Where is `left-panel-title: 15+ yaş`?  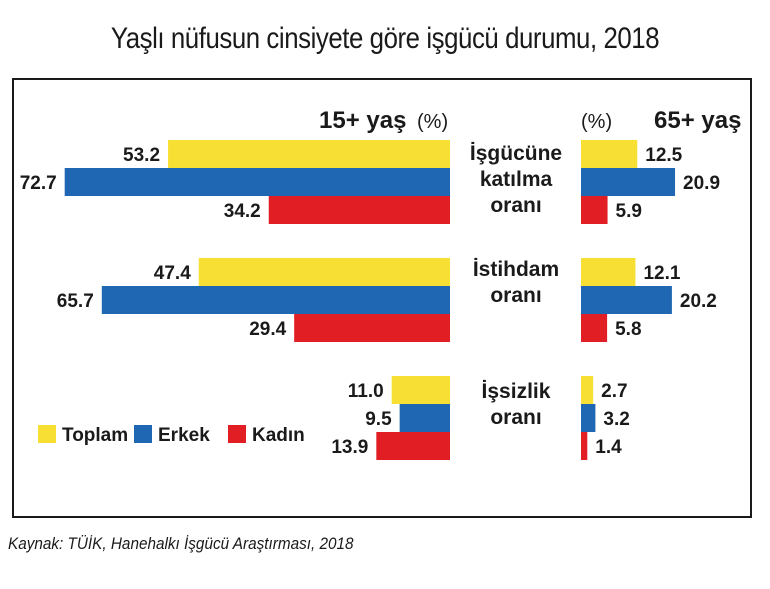
left-panel-title: 15+ yaş is located at coordinates (362, 120).